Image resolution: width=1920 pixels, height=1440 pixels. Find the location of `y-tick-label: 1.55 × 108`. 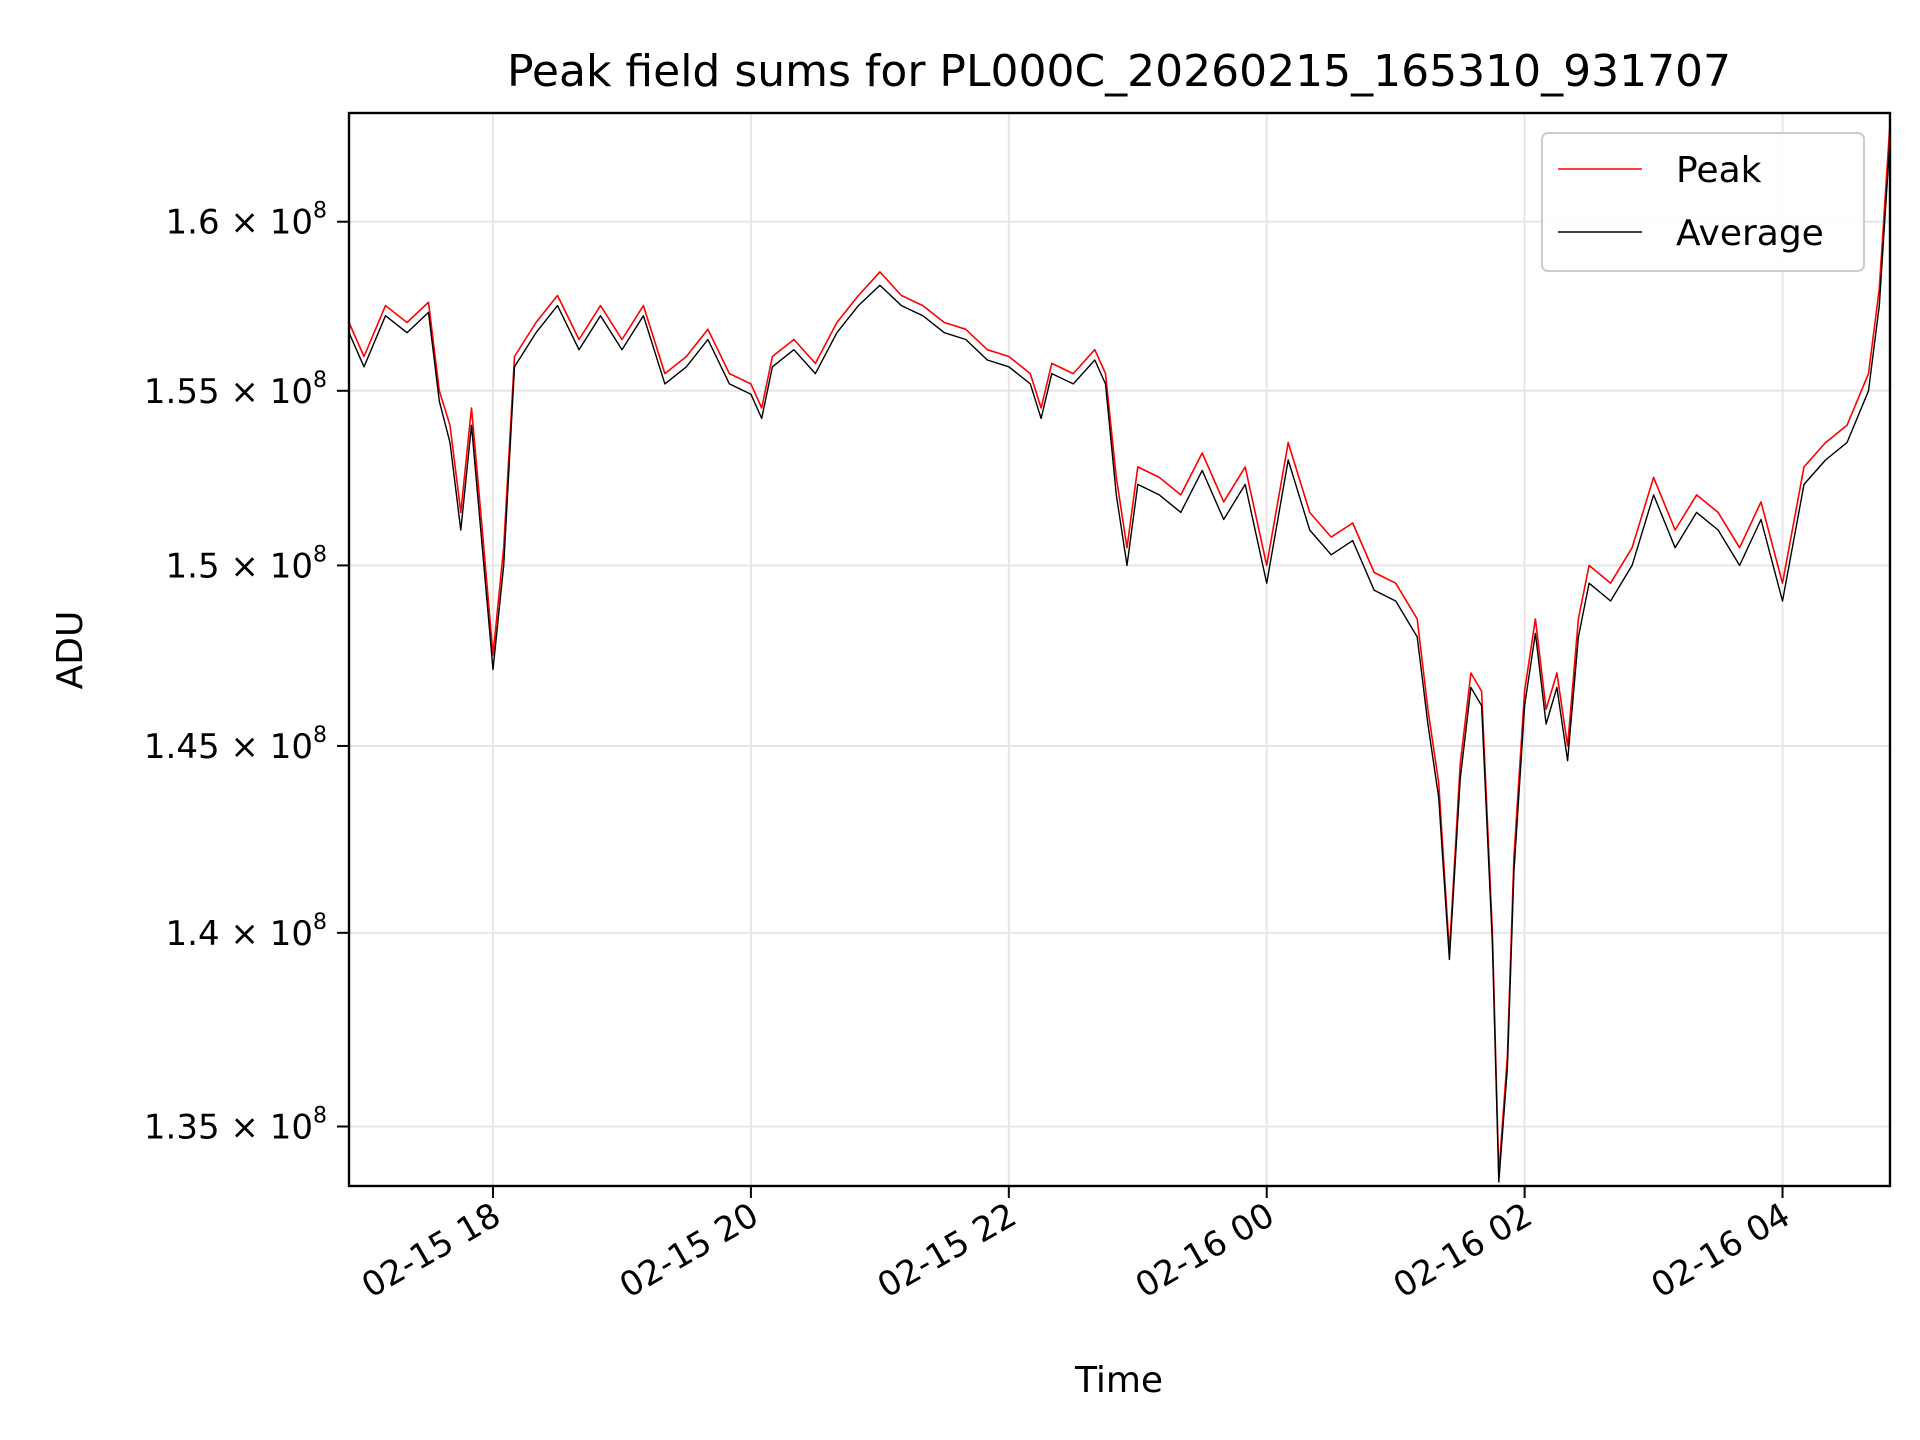

y-tick-label: 1.55 × 108 is located at coordinates (235, 390).